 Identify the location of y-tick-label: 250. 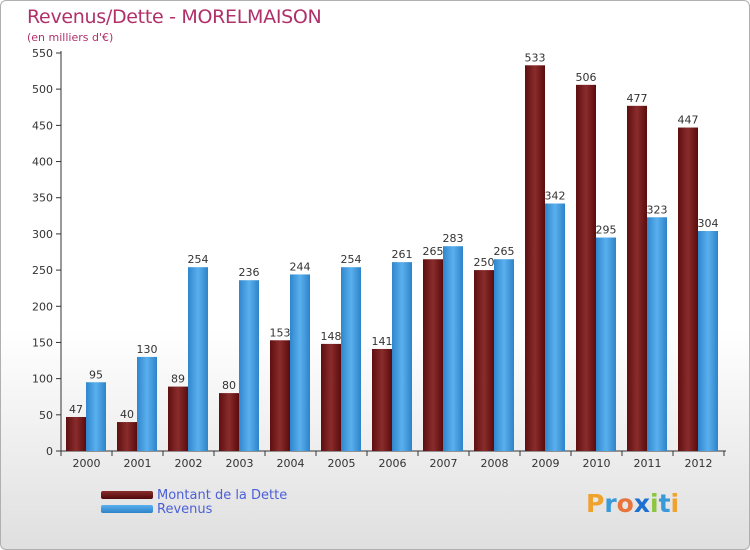
(42, 270).